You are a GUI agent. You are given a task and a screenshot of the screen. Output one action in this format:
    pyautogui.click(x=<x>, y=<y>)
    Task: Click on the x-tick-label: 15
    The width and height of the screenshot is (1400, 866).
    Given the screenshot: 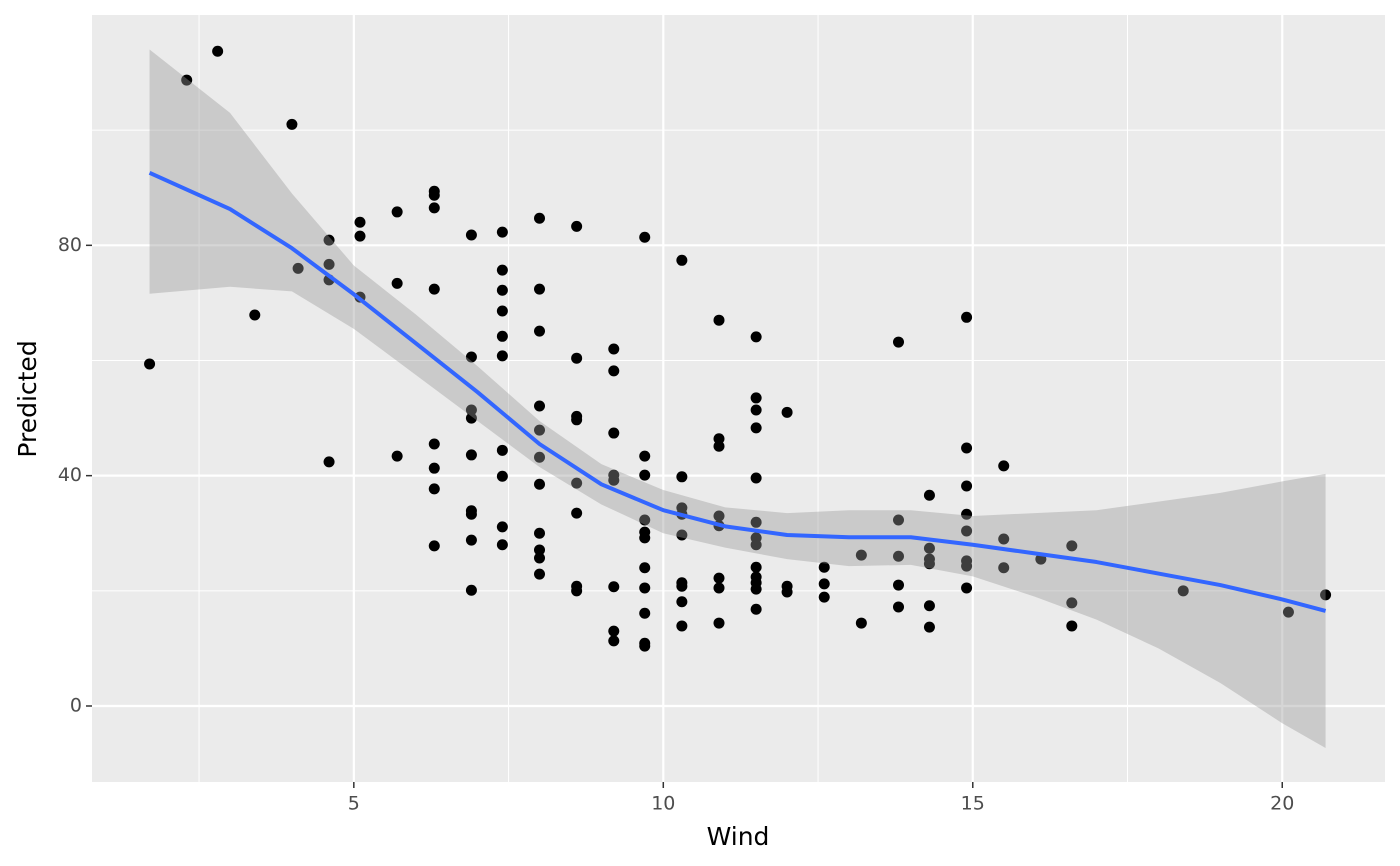 What is the action you would take?
    pyautogui.click(x=973, y=804)
    